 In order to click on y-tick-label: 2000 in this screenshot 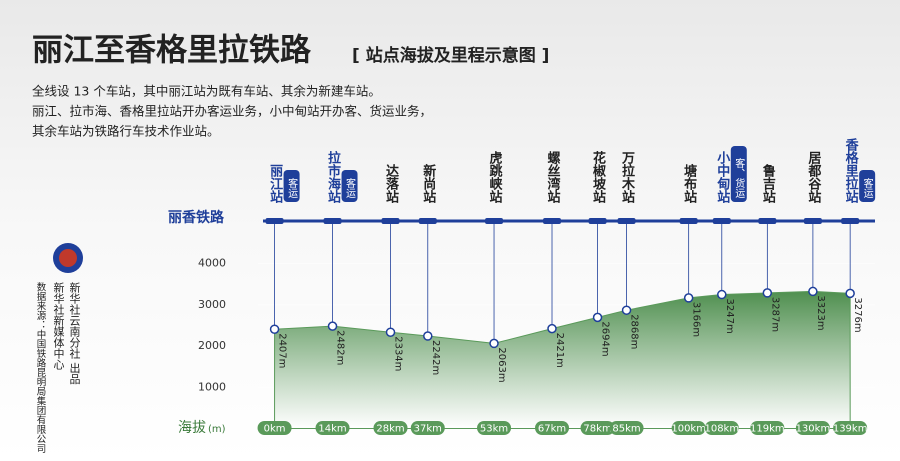, I will do `click(212, 345)`.